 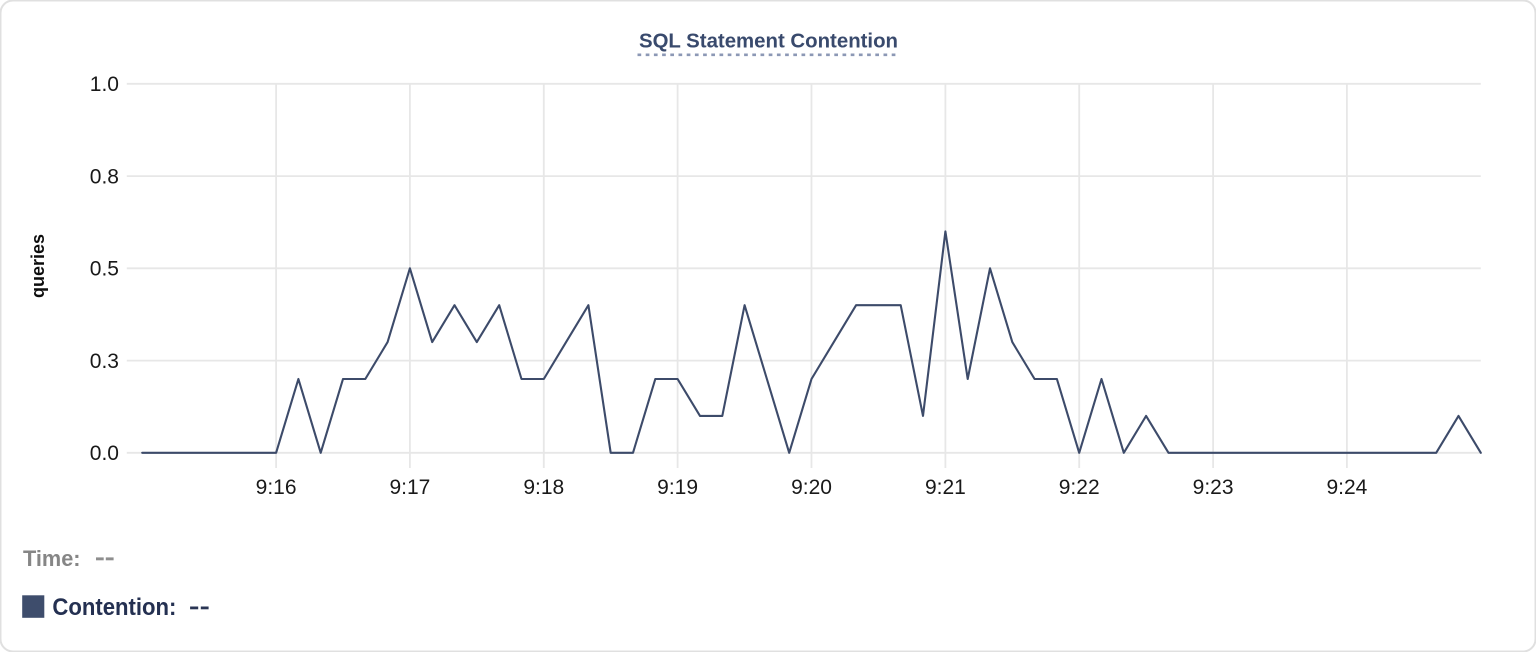 What do you see at coordinates (1213, 487) in the screenshot?
I see `svg-text: 9:23` at bounding box center [1213, 487].